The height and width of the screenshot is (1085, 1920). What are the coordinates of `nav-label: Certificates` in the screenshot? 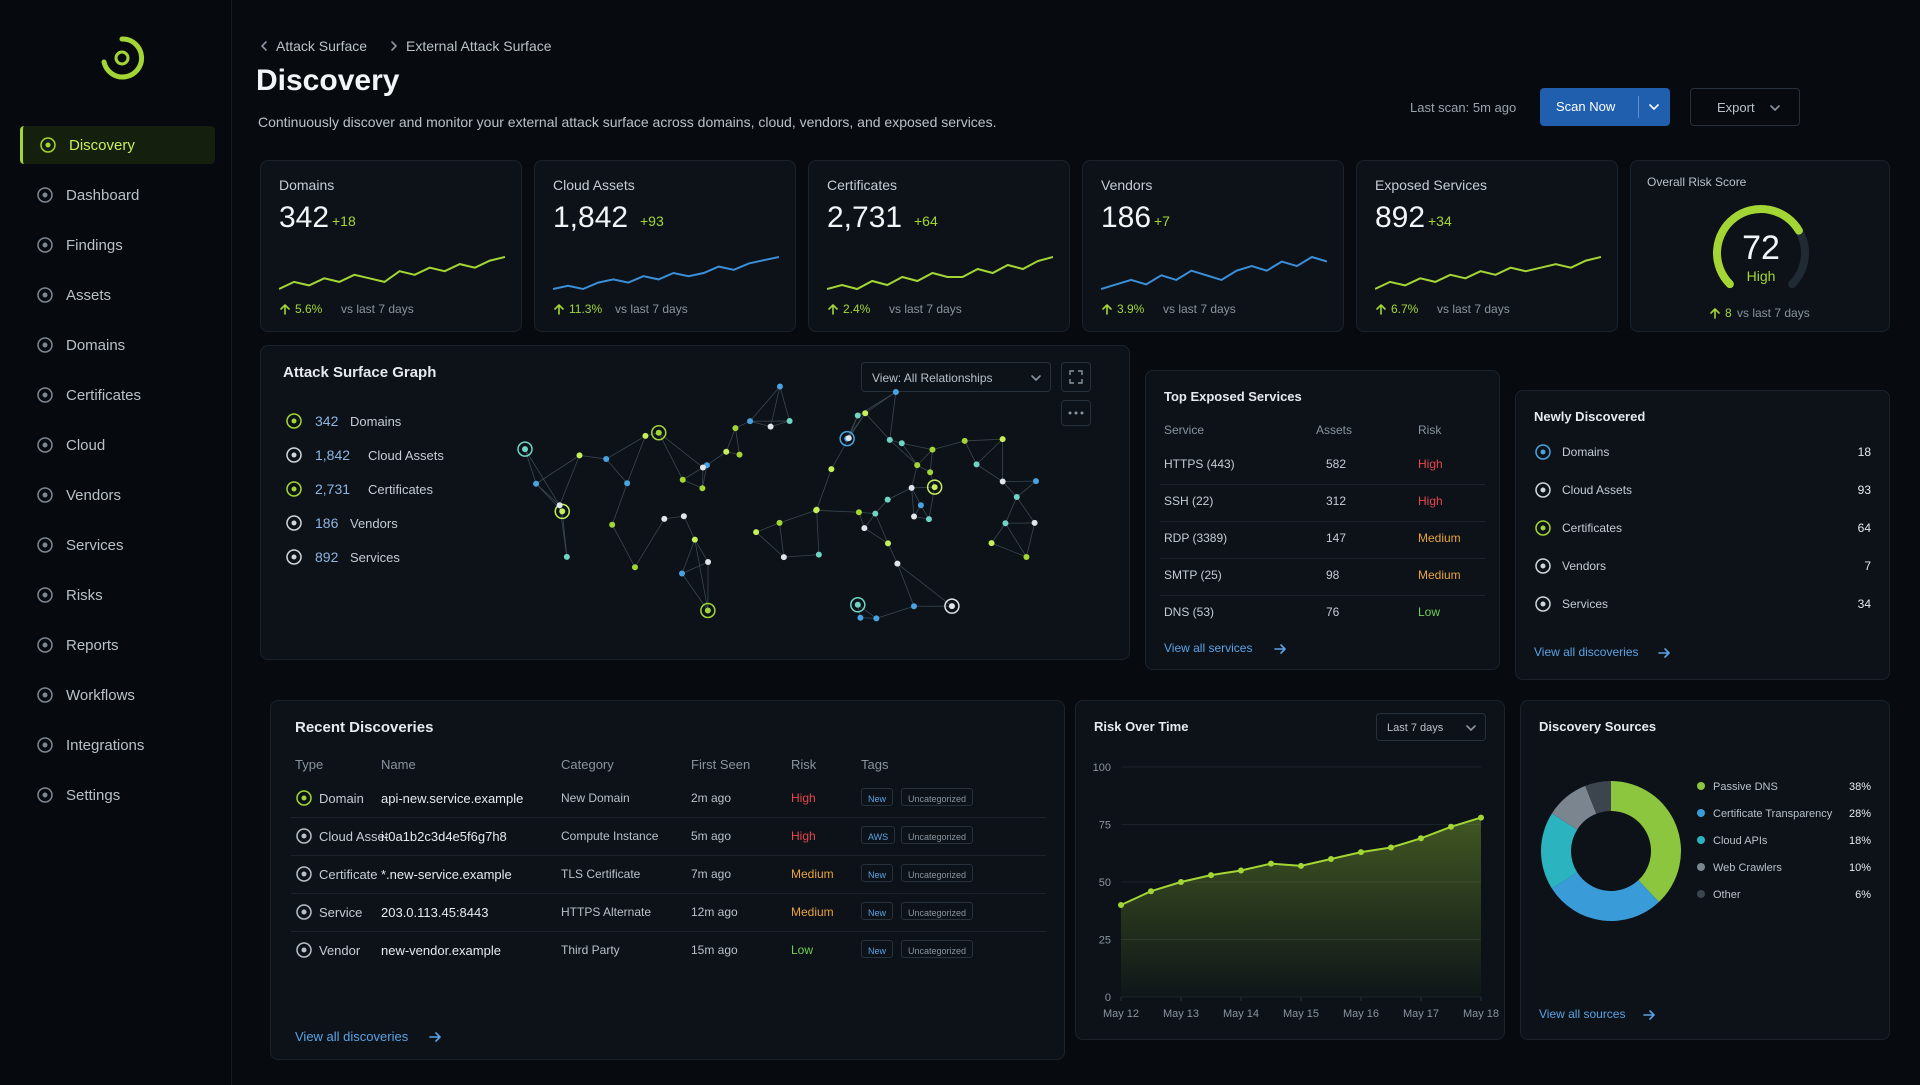 It's located at (104, 395).